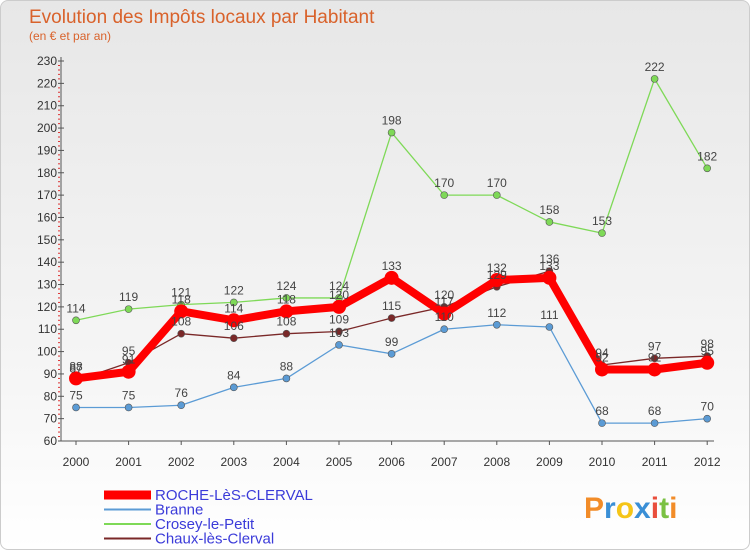  Describe the element at coordinates (497, 268) in the screenshot. I see `data-label-roche-les-clerval: 132` at that location.